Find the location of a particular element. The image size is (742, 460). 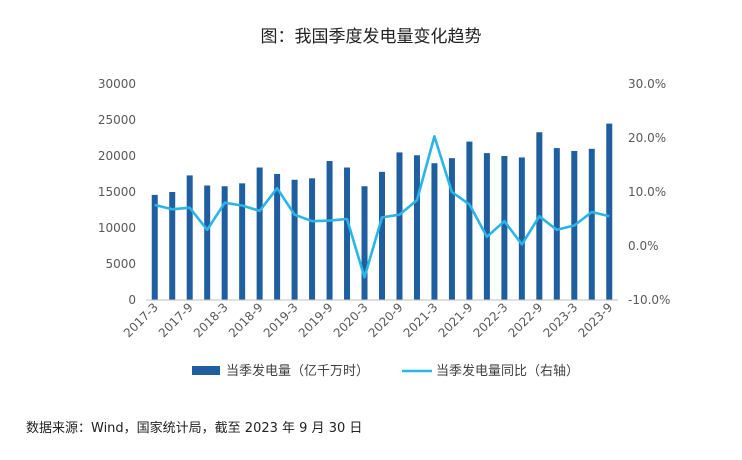

chart-title: 图：我国季度发电量变化趋势 is located at coordinates (371, 37).